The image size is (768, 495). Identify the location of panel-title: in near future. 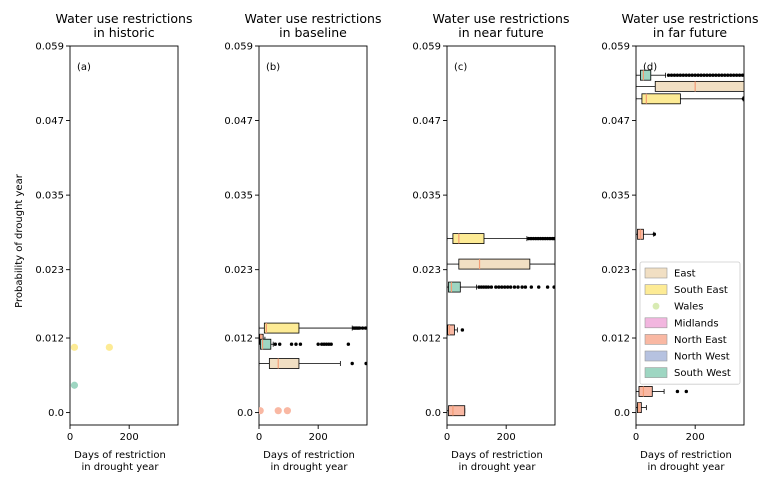
(501, 32).